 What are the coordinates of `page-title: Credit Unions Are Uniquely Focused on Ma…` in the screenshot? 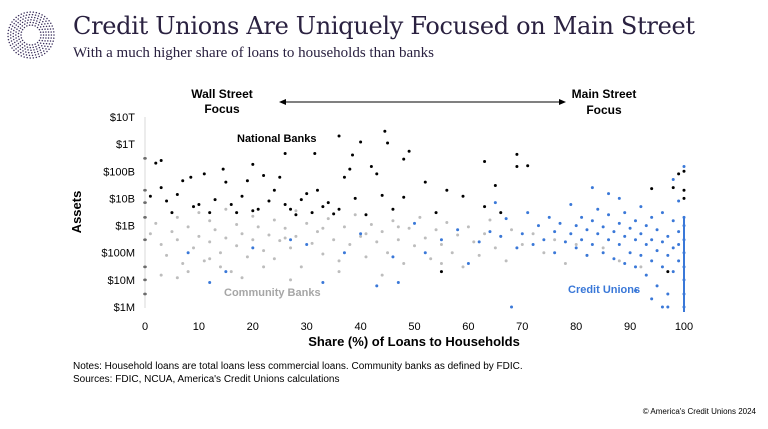 It's located at (384, 26).